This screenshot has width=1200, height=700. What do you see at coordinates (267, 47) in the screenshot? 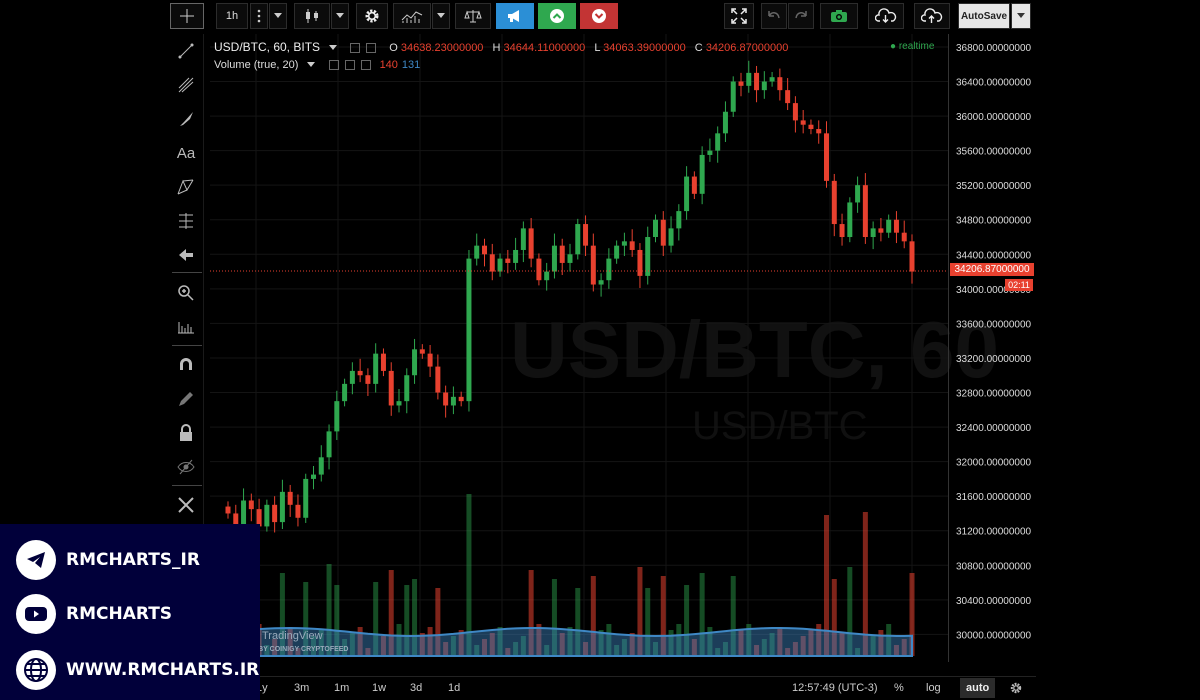
I see `symbol-label: USD/BTC, 60, BITS` at bounding box center [267, 47].